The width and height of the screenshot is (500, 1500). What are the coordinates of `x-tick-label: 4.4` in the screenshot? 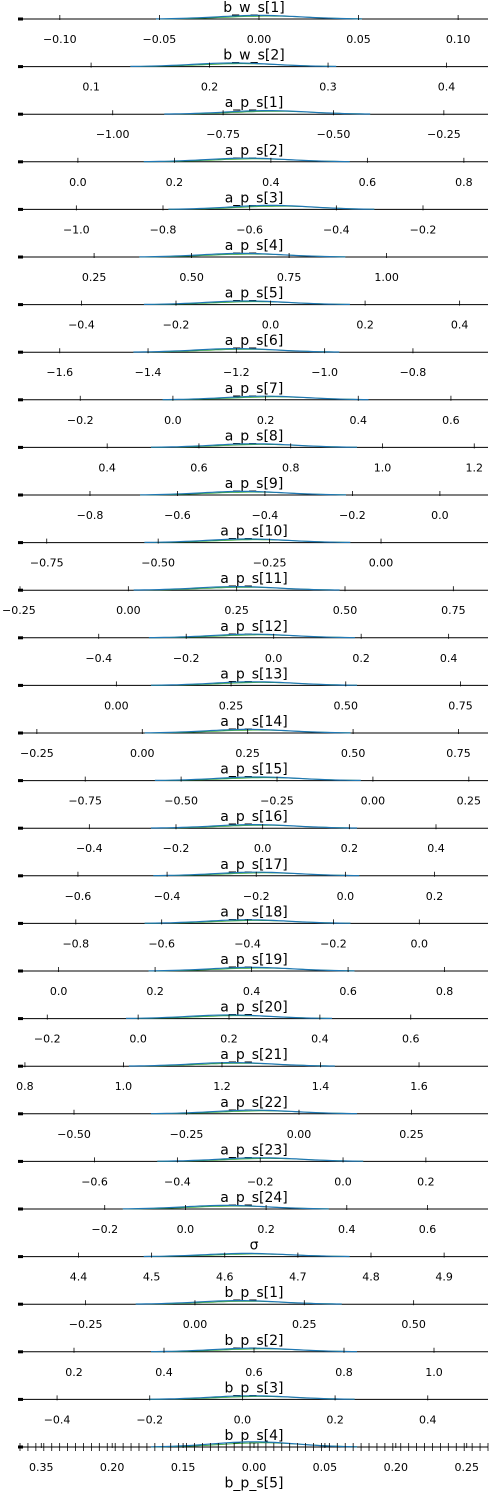 It's located at (79, 1277).